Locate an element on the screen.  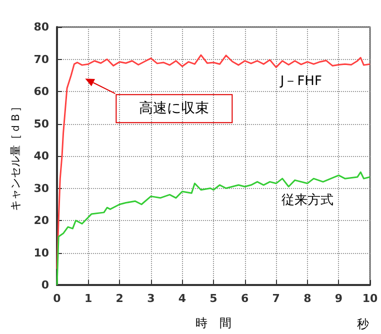
y-tick-label: 30 is located at coordinates (42, 188).